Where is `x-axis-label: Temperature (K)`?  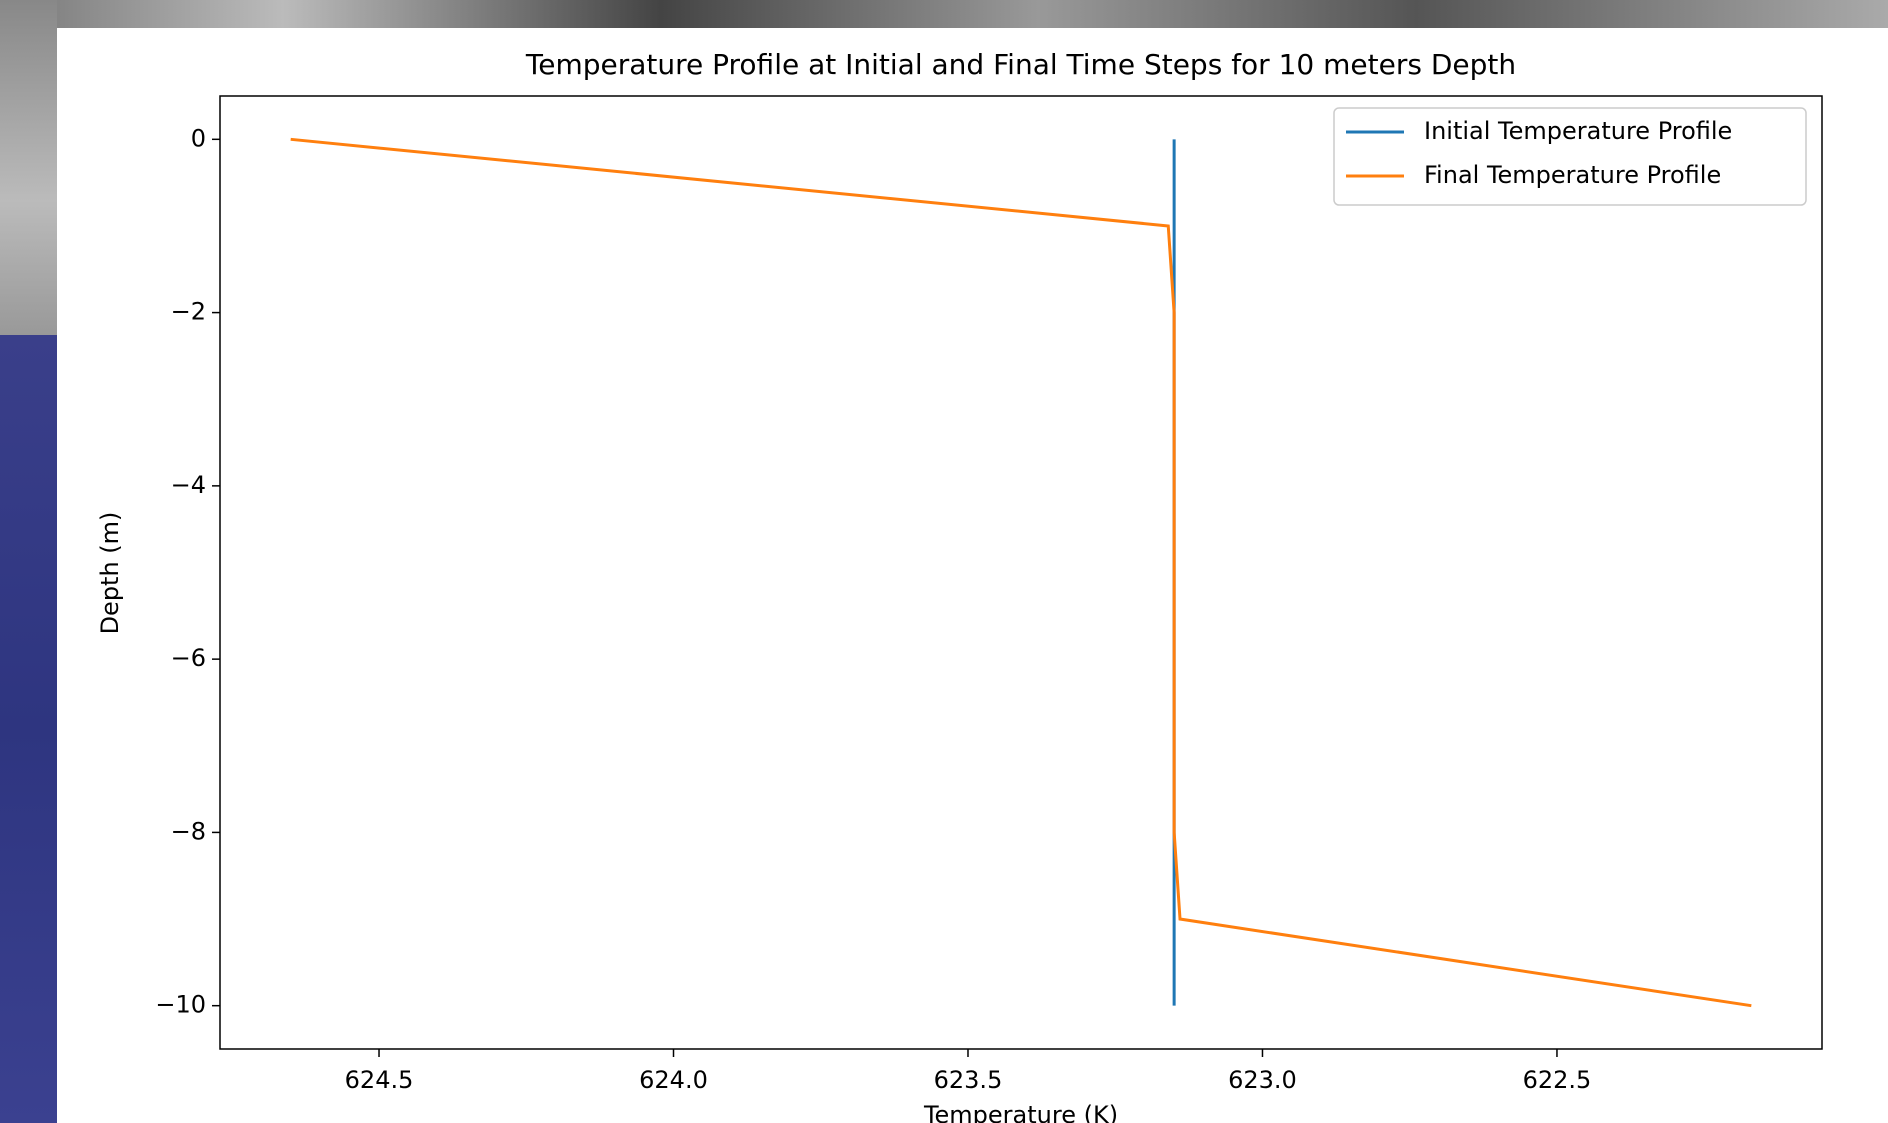 x-axis-label: Temperature (K) is located at coordinates (1020, 1112).